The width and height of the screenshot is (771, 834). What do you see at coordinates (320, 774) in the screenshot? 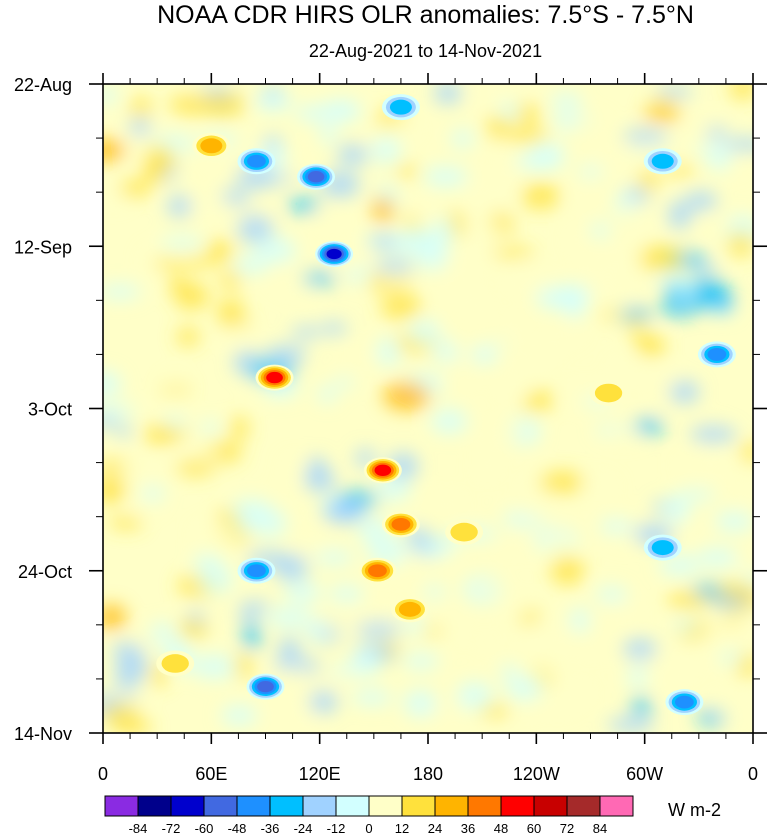
I see `x-tick-label: 120E` at bounding box center [320, 774].